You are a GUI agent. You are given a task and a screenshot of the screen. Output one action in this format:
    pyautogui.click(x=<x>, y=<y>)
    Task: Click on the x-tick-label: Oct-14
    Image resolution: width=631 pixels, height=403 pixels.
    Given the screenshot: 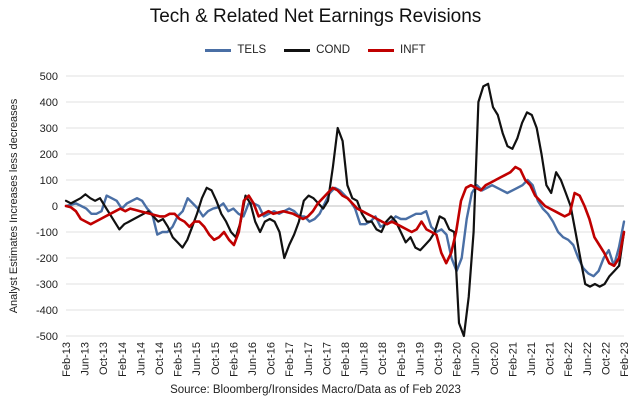 What is the action you would take?
    pyautogui.click(x=160, y=358)
    